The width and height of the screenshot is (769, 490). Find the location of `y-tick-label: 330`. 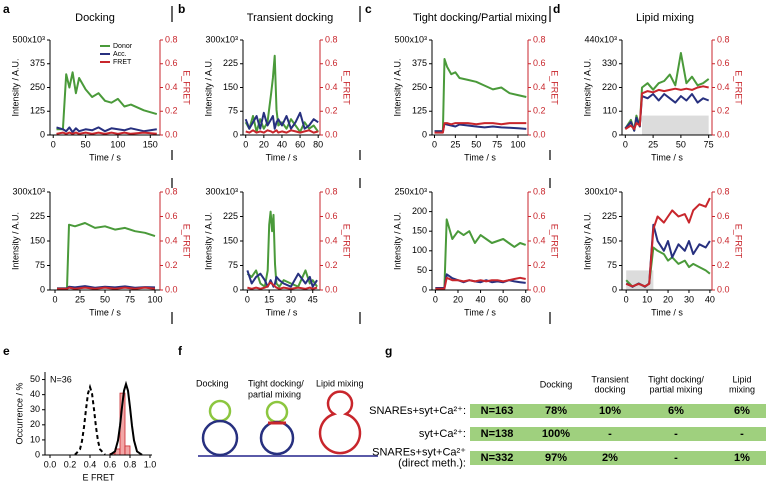

y-tick-label: 330 is located at coordinates (609, 63).